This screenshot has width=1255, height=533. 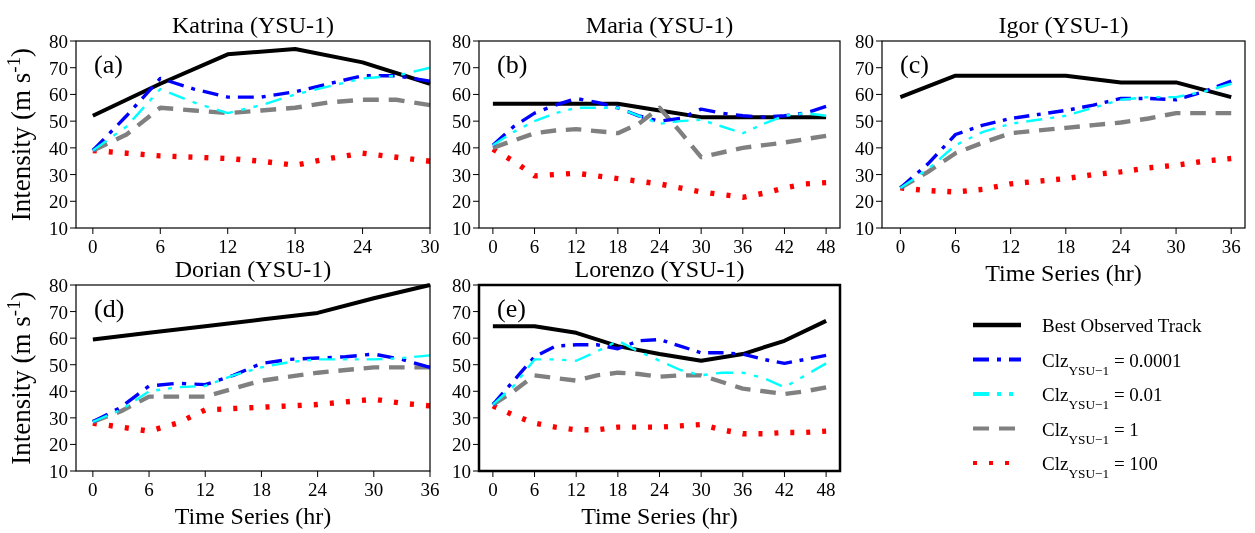 What do you see at coordinates (253, 25) in the screenshot?
I see `chart-title: Katrina (YSU-1)` at bounding box center [253, 25].